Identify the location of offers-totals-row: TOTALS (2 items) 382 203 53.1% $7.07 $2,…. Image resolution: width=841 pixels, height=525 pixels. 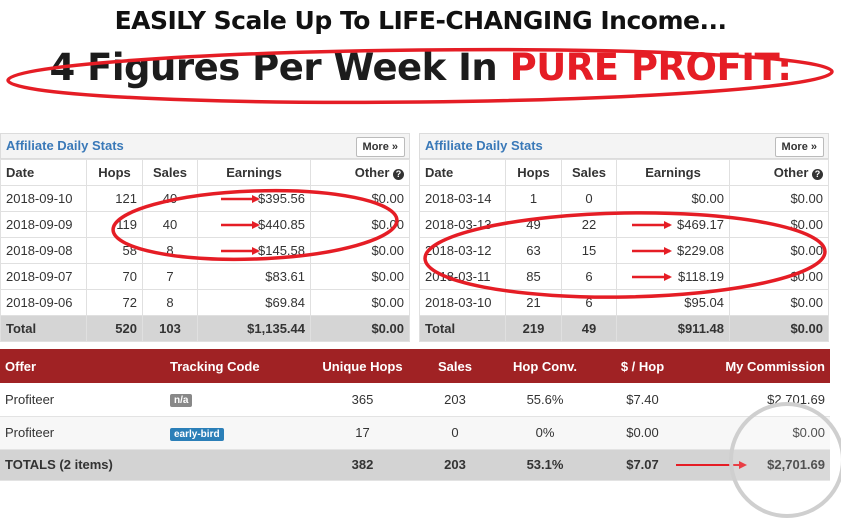
(415, 465).